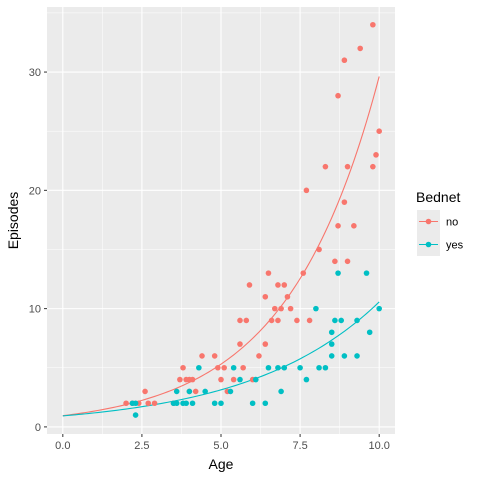 The width and height of the screenshot is (480, 480). Describe the element at coordinates (455, 246) in the screenshot. I see `legend-label-yes: yes` at that location.